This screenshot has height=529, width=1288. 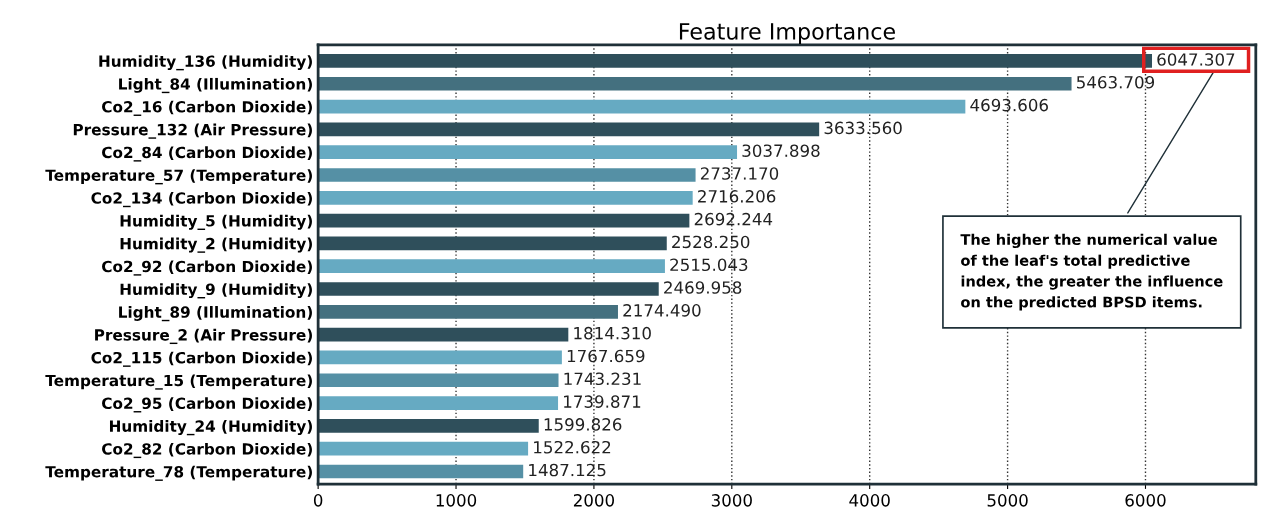 What do you see at coordinates (1145, 500) in the screenshot?
I see `x-tick-label: 6000` at bounding box center [1145, 500].